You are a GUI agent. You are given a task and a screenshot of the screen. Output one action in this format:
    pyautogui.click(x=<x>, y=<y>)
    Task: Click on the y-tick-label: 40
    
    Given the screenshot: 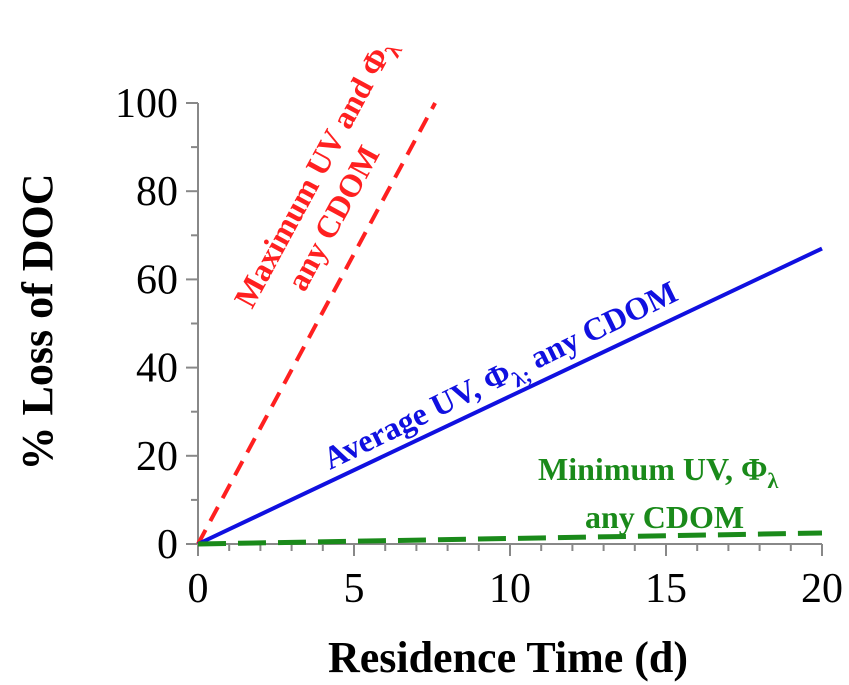 What is the action you would take?
    pyautogui.click(x=157, y=369)
    